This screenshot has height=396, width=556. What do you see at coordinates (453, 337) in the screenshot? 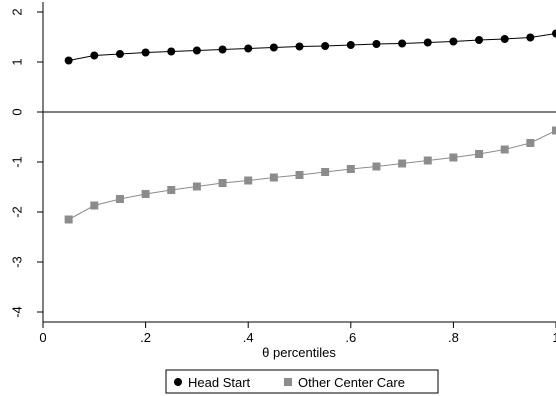
I see `x-tick-label: .8` at bounding box center [453, 337].